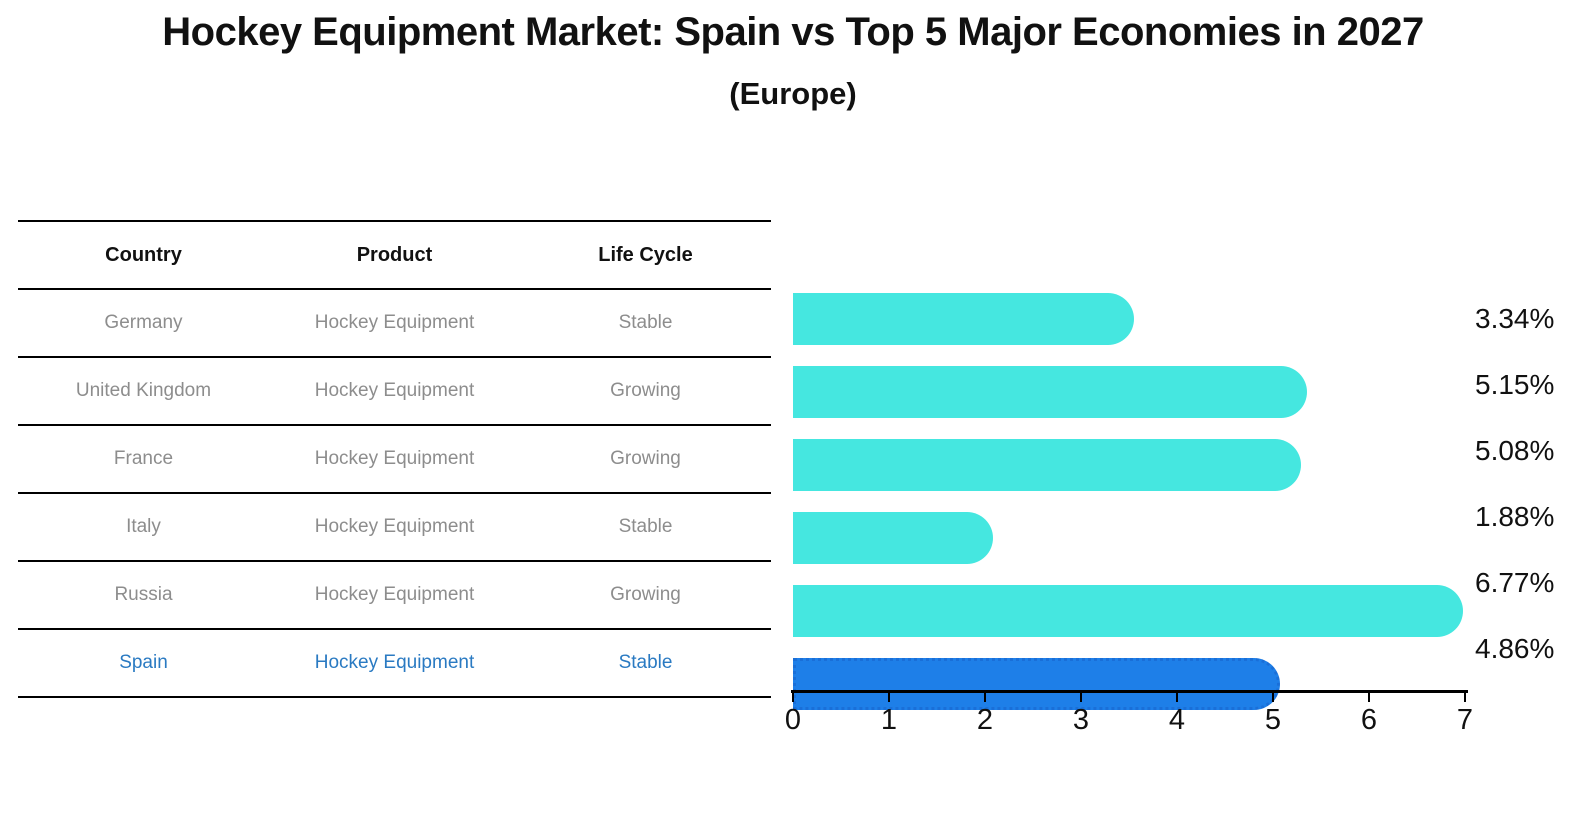 This screenshot has width=1586, height=823. Describe the element at coordinates (1515, 648) in the screenshot. I see `bar-value-label: 4.86%` at that location.